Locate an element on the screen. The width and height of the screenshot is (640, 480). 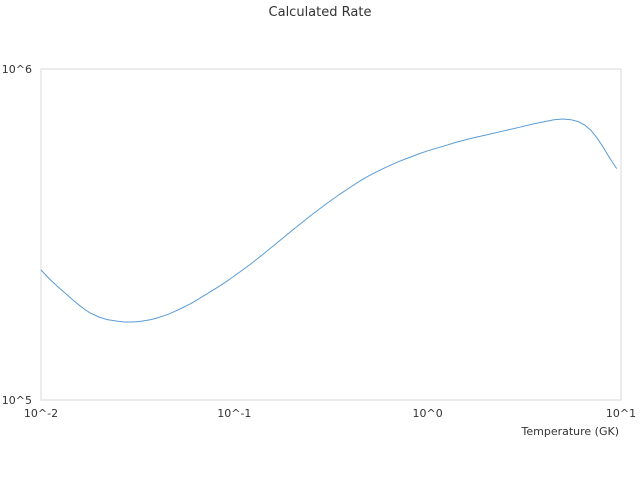
x-tick-label: 10^1 is located at coordinates (621, 413).